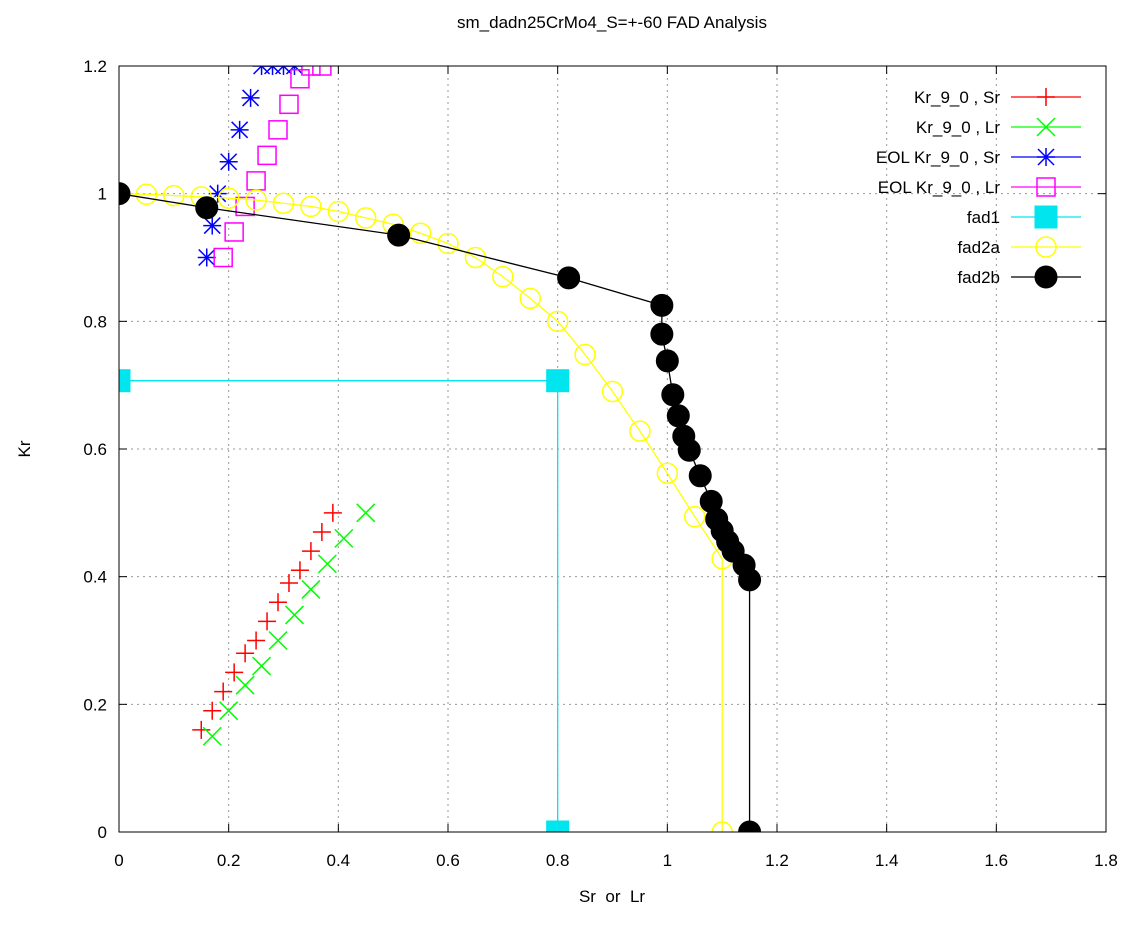 This screenshot has width=1133, height=925. Describe the element at coordinates (1106, 860) in the screenshot. I see `x-tick-label: 1.8` at that location.